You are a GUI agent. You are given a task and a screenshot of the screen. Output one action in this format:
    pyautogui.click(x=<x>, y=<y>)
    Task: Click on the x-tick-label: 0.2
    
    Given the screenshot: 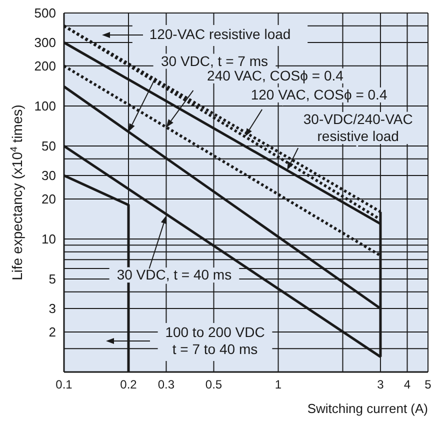 What is the action you would take?
    pyautogui.click(x=129, y=385)
    